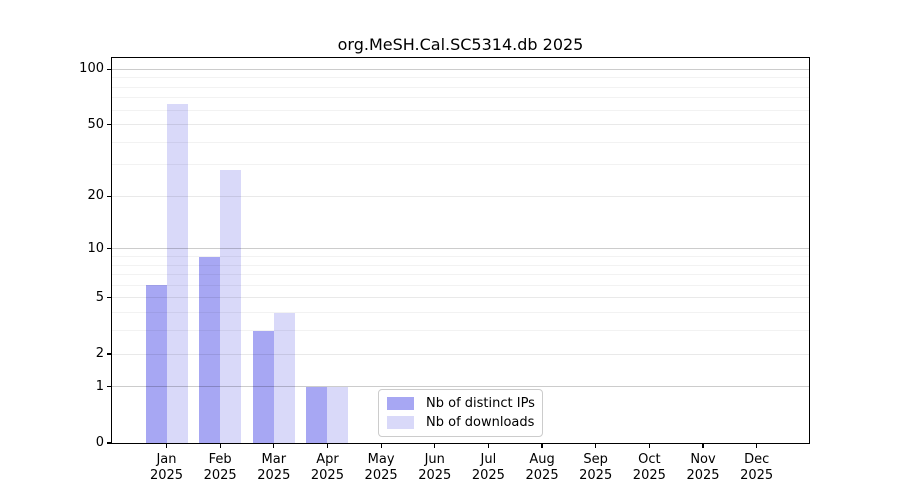 The height and width of the screenshot is (500, 900). I want to click on x-tick-label: Sep 2025, so click(596, 467).